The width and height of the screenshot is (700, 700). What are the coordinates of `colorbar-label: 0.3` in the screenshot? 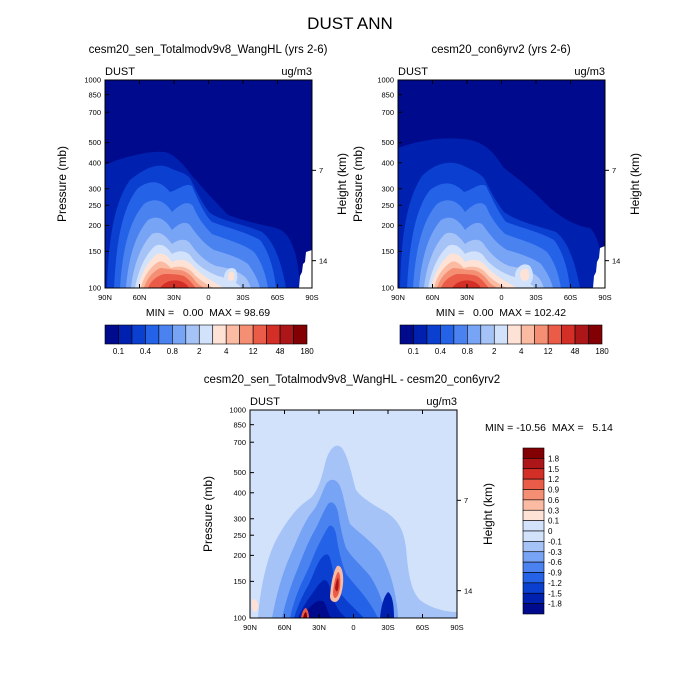 It's located at (554, 510).